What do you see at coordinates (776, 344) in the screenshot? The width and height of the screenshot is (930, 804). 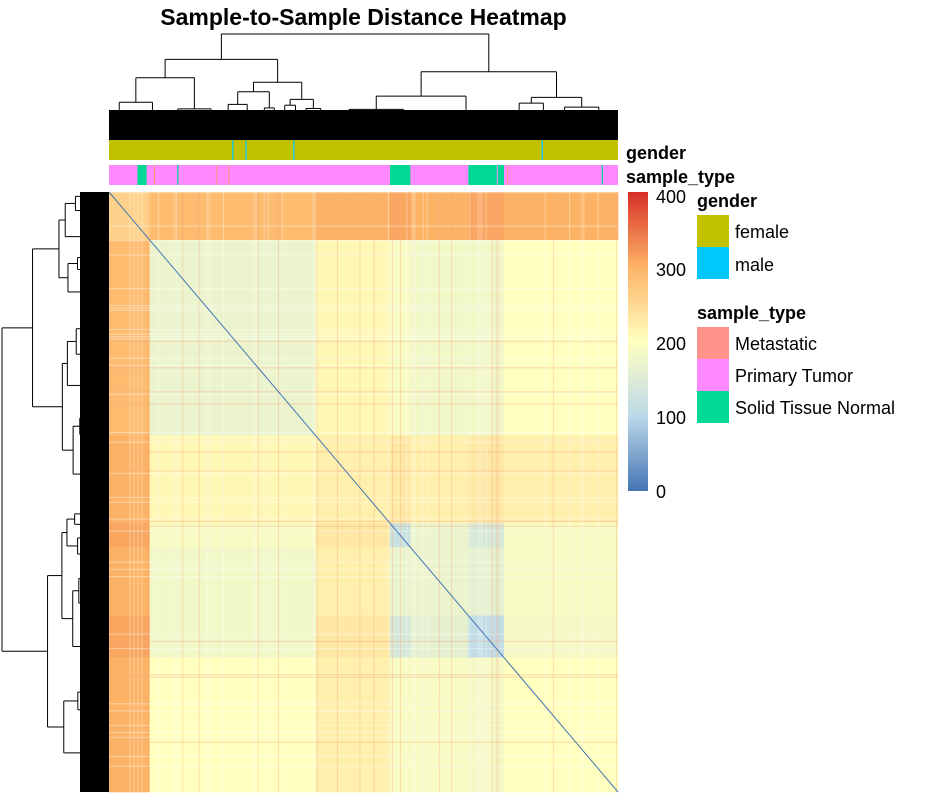 I see `legend-label-metastatic: Metastatic` at bounding box center [776, 344].